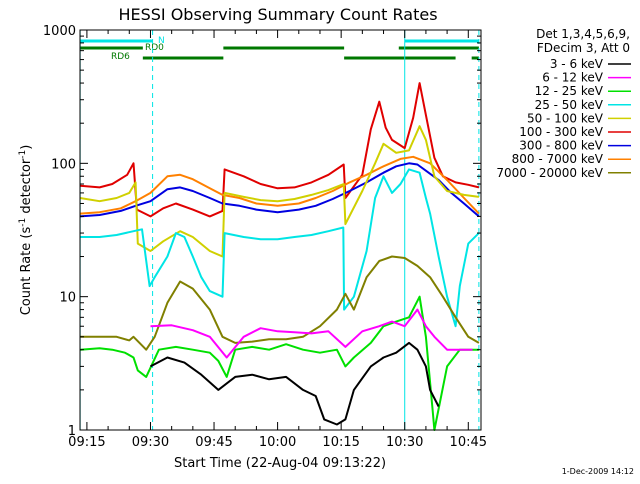 The width and height of the screenshot is (640, 484). What do you see at coordinates (561, 132) in the screenshot?
I see `legend-label-5: 100 - 300 keV` at bounding box center [561, 132].